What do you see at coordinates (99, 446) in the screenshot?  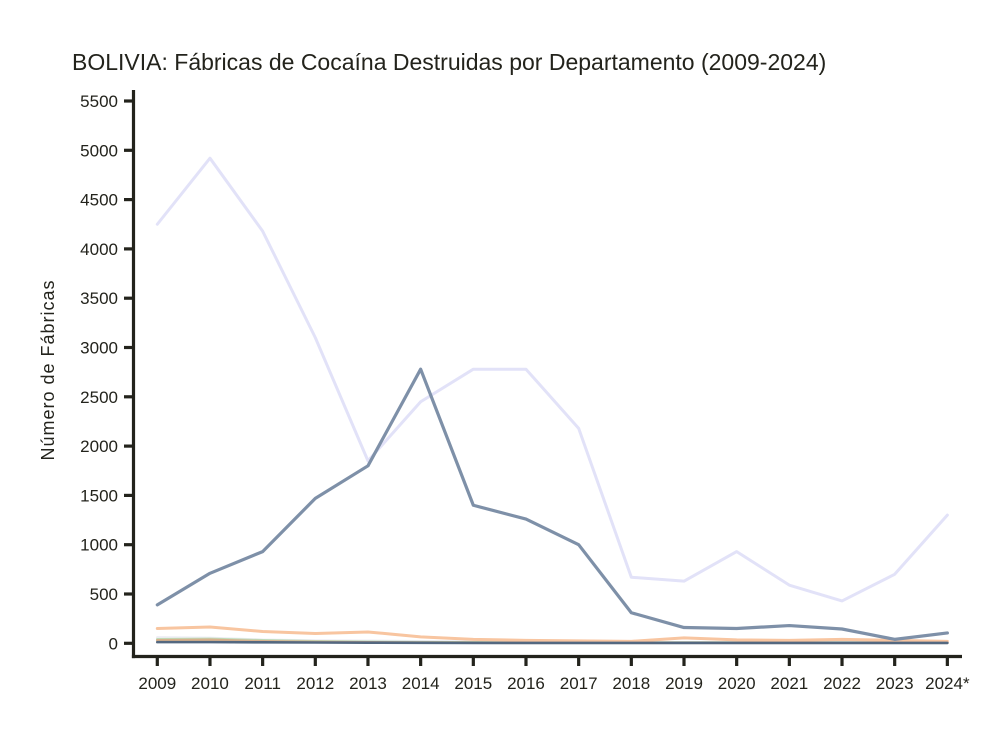 I see `y-axis-tick-label: 2000` at bounding box center [99, 446].